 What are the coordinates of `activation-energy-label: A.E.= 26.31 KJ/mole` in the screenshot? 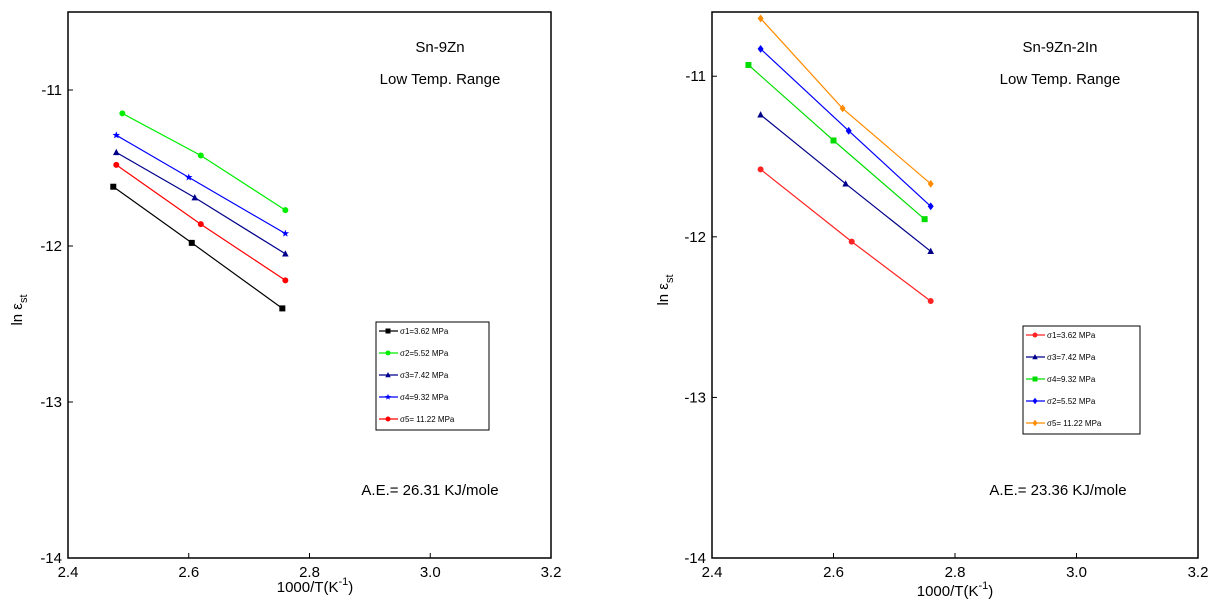 It's located at (429, 490).